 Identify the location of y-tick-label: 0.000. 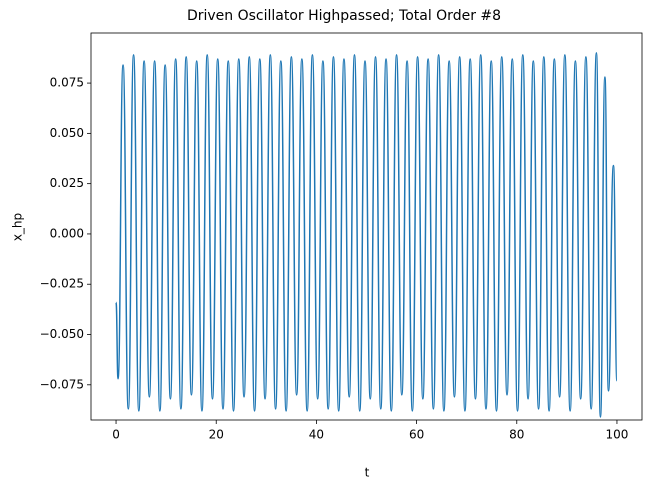
(67, 233).